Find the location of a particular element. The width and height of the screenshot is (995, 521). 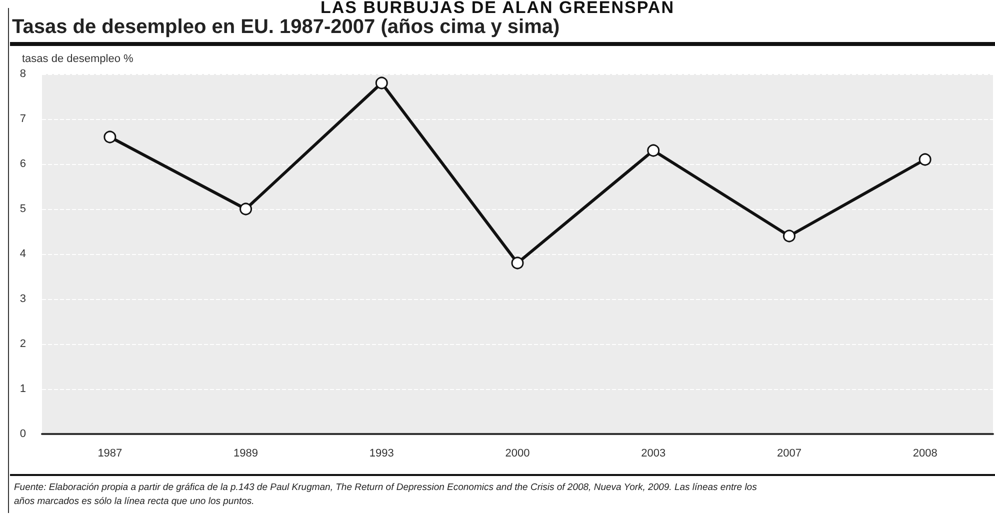

source-note: Fuente: Elaboración propia a partir de gráfica de la p.143 de Paul Krugman, The Return of Depression Economics and the Crisis of 2008, Nueva York, 2009. Las líneas entre los años marcados es sólo la línea recta que uno los puntos. is located at coordinates (386, 495).